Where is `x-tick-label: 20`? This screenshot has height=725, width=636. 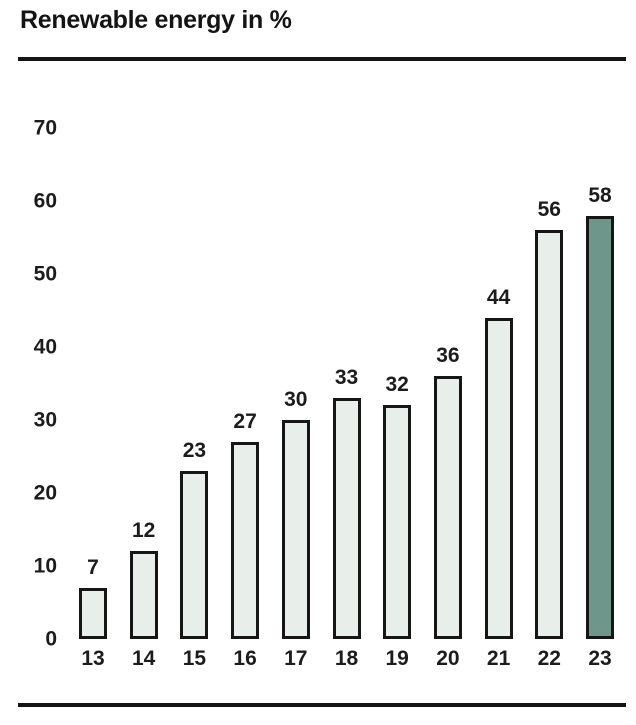
x-tick-label: 20 is located at coordinates (448, 658).